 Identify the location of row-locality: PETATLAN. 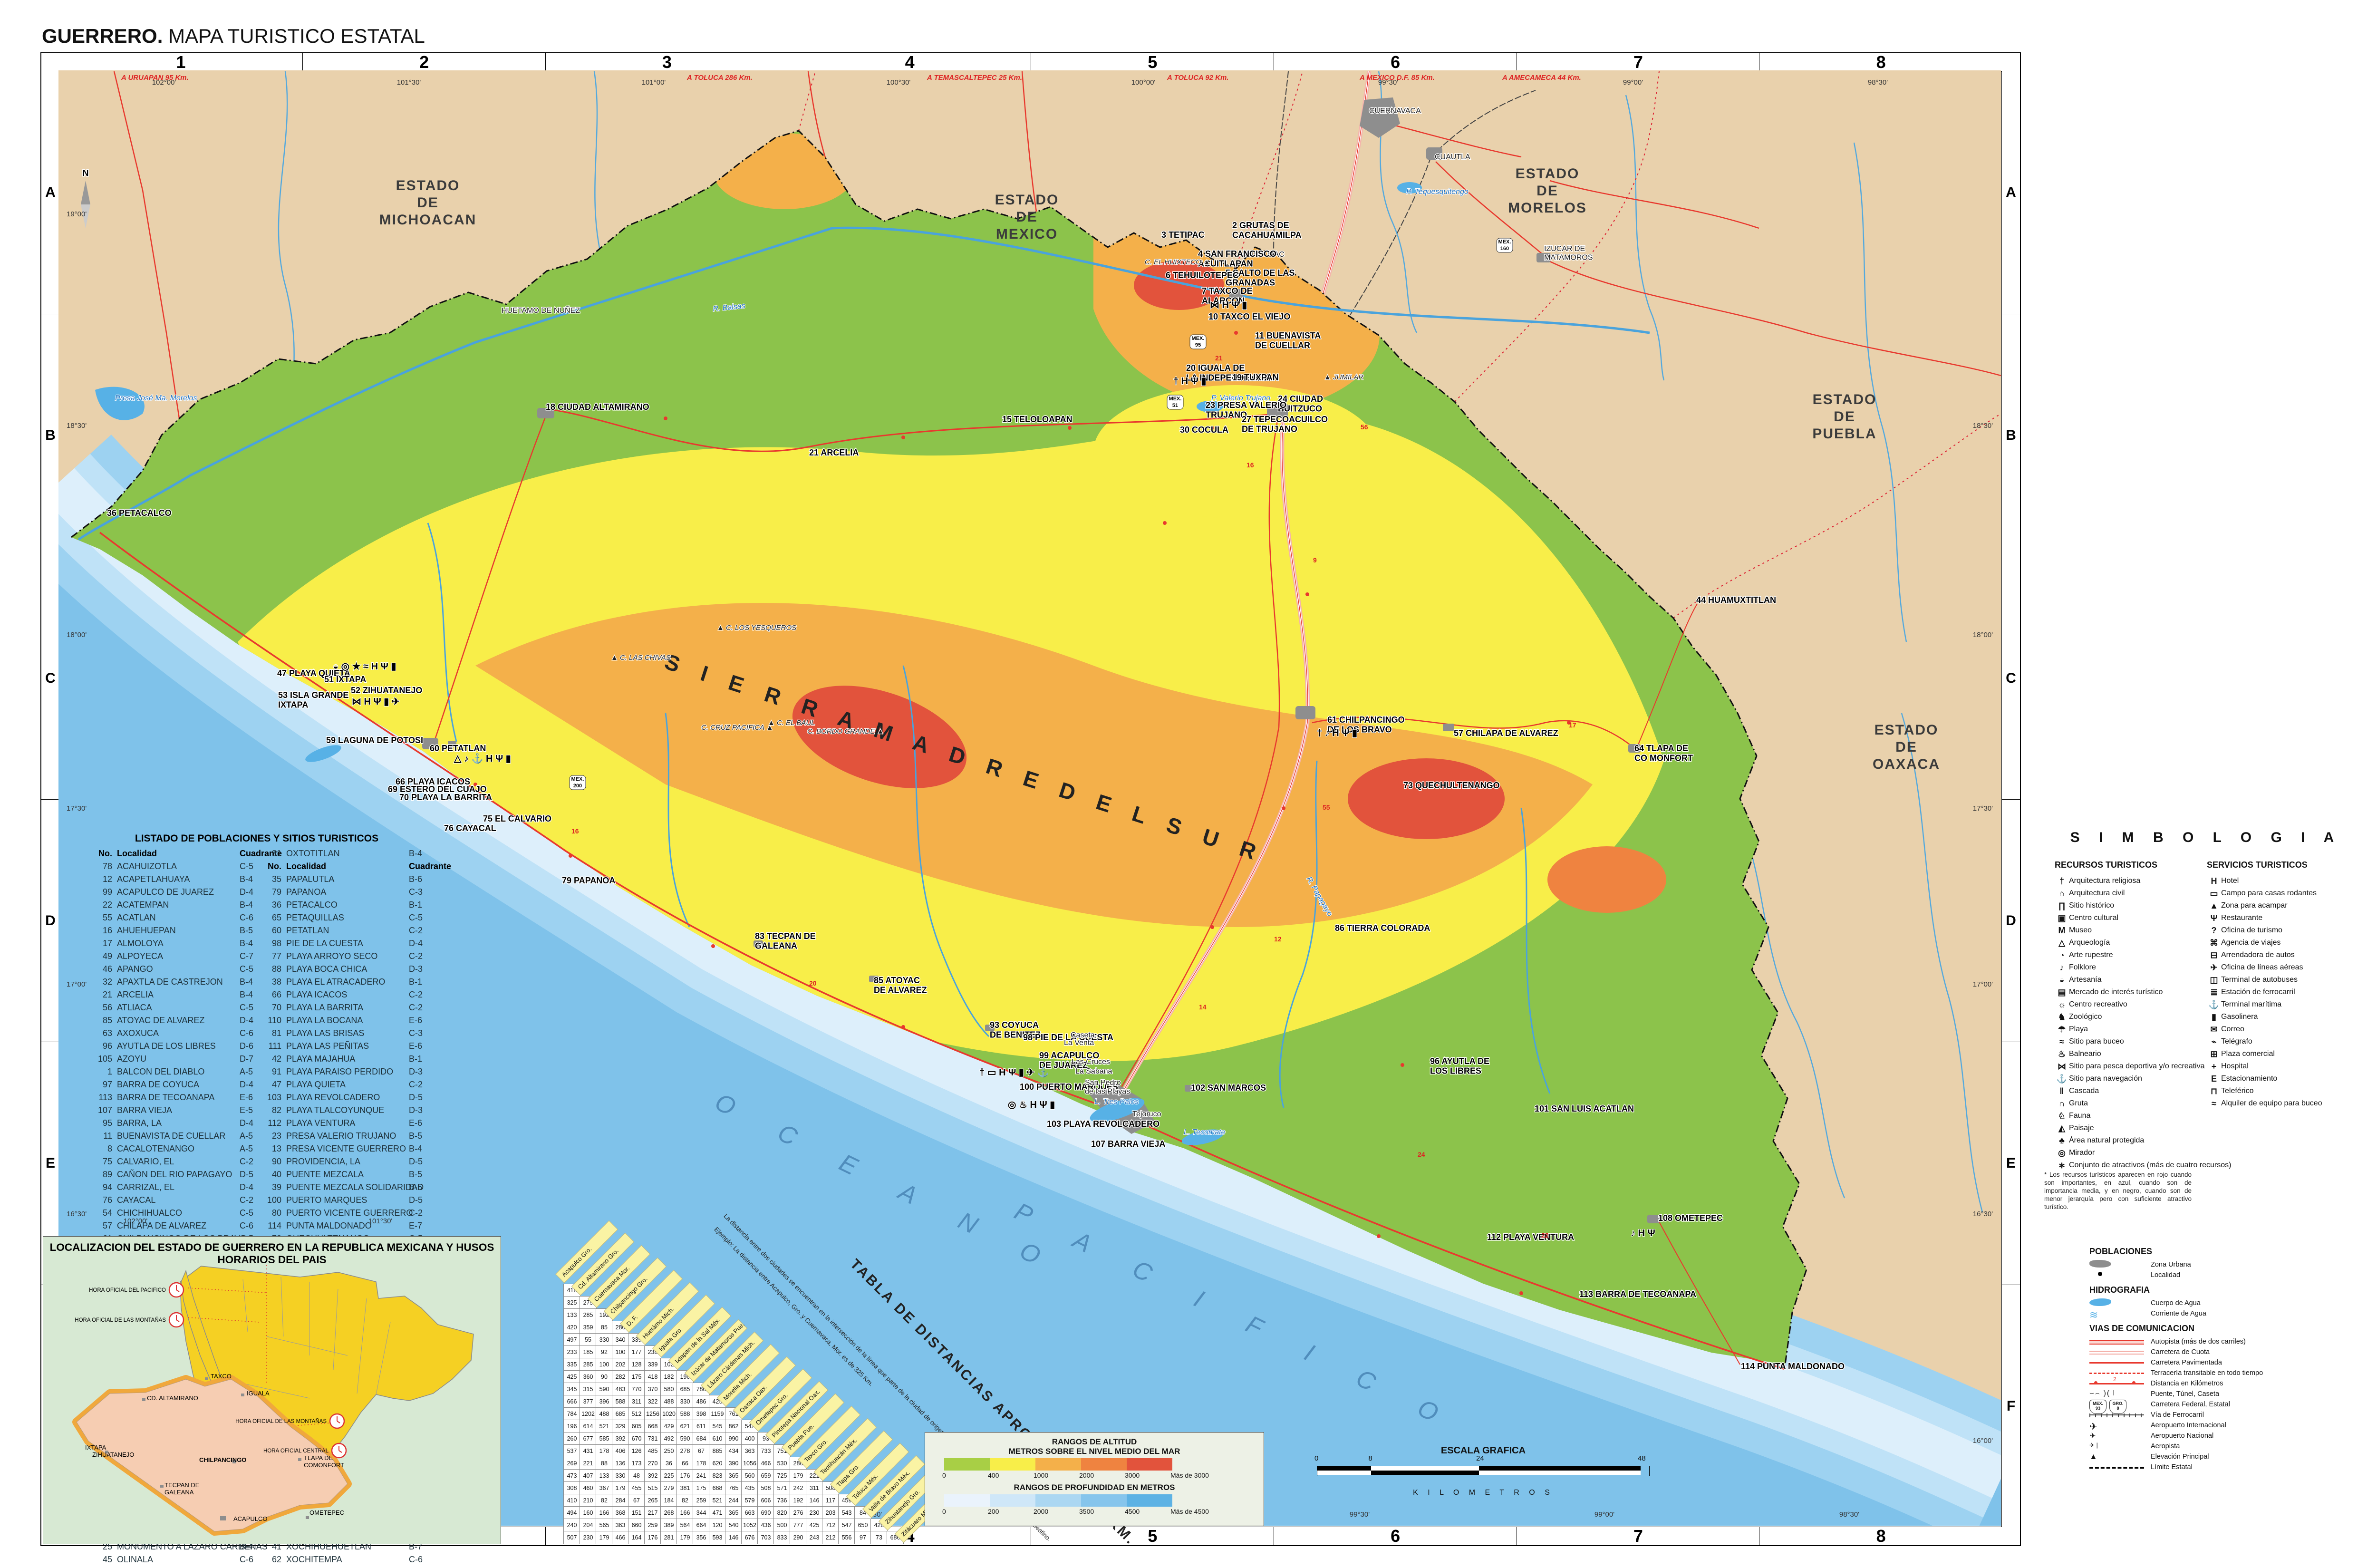
(307, 930).